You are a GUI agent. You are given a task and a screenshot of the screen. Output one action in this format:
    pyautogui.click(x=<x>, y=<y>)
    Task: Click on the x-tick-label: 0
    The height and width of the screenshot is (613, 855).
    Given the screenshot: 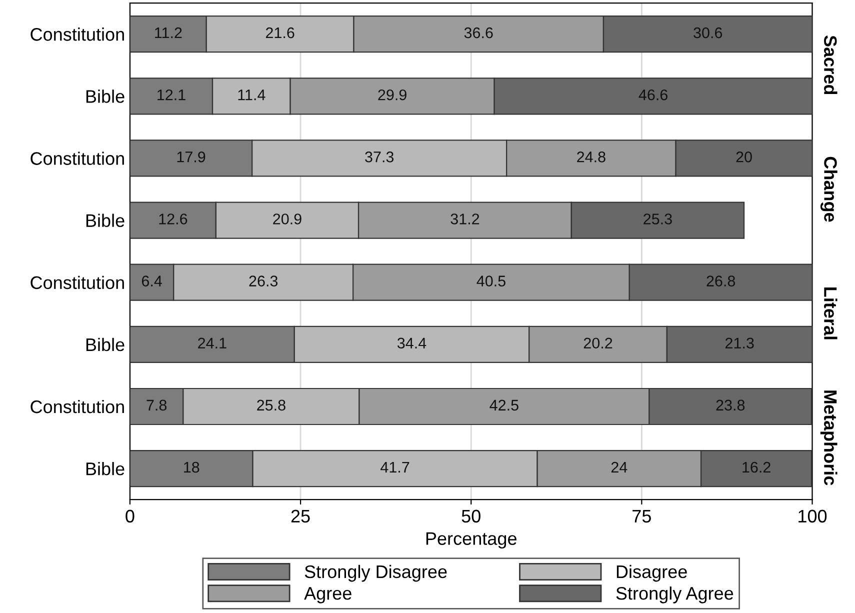 What is the action you would take?
    pyautogui.click(x=130, y=516)
    